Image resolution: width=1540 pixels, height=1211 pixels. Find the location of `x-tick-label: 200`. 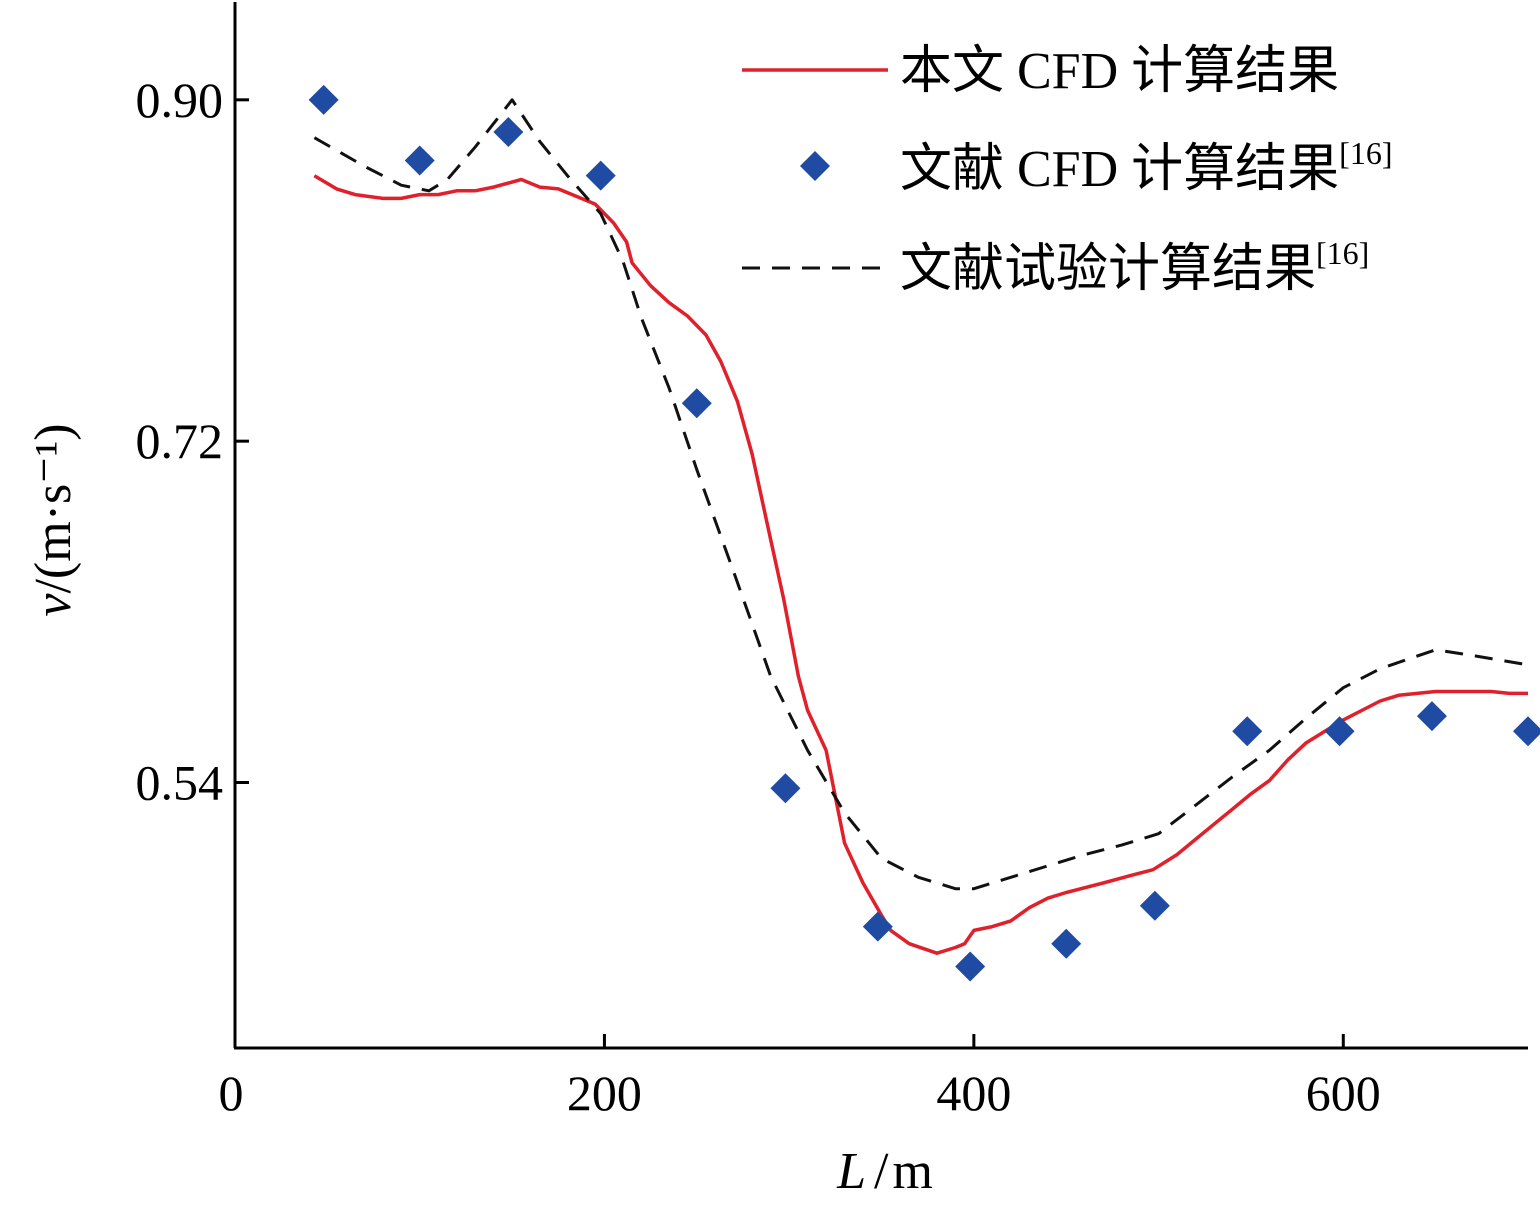

x-tick-label: 200 is located at coordinates (604, 1093).